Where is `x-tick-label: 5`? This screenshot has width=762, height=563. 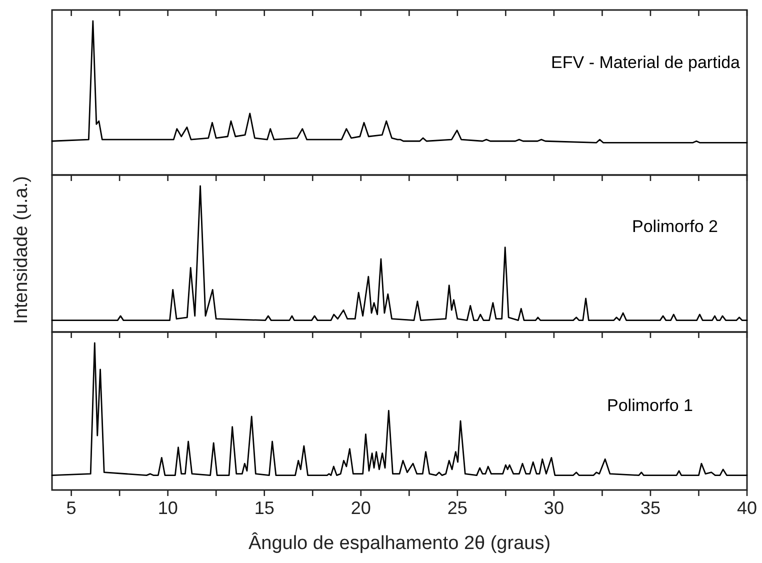
x-tick-label: 5 is located at coordinates (71, 508).